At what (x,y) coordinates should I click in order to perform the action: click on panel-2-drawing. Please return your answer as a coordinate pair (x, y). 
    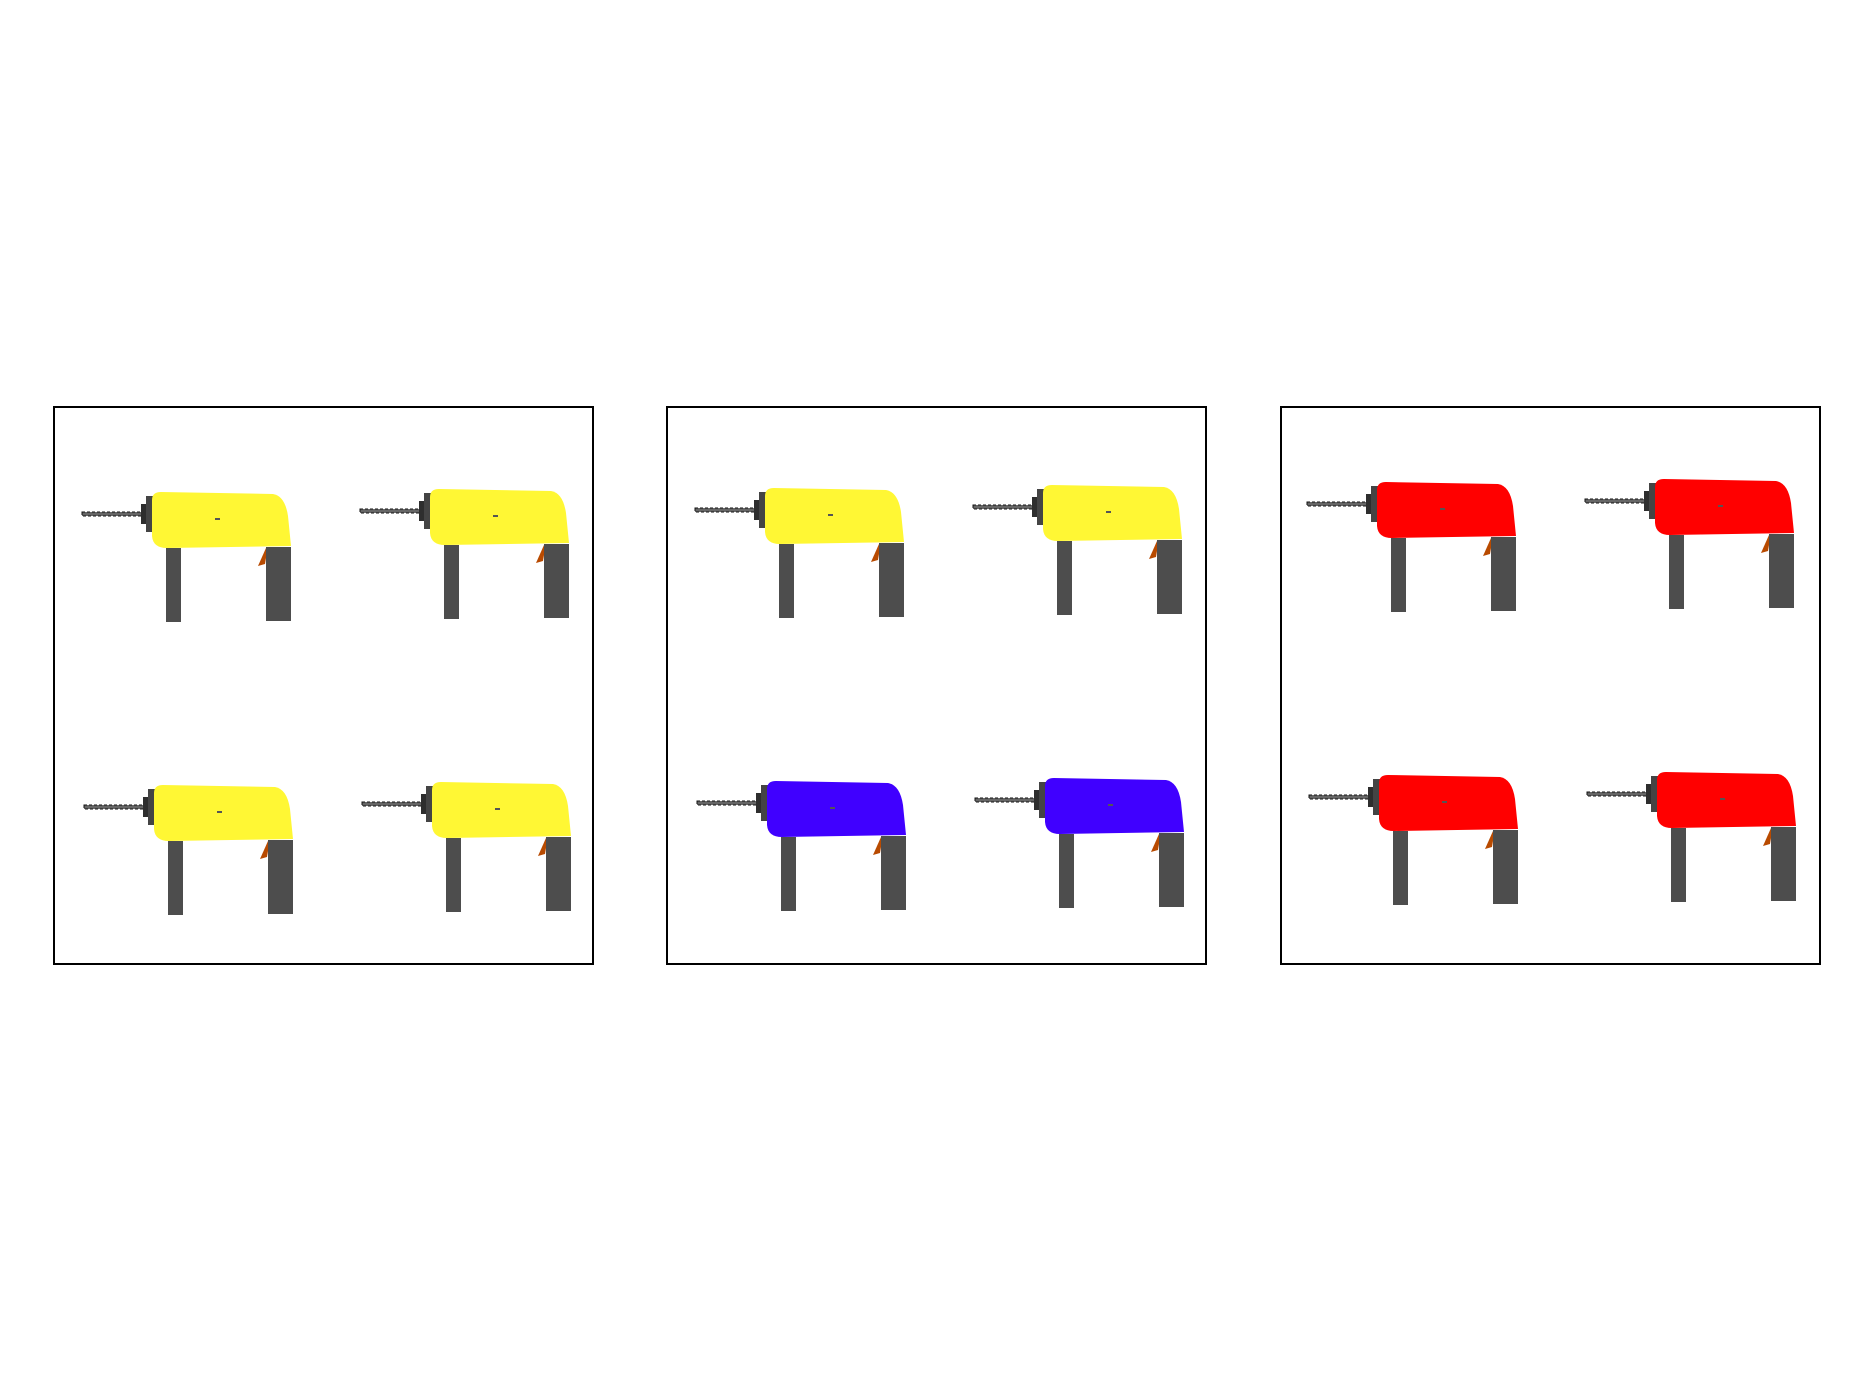
    Looking at the image, I should click on (939, 698).